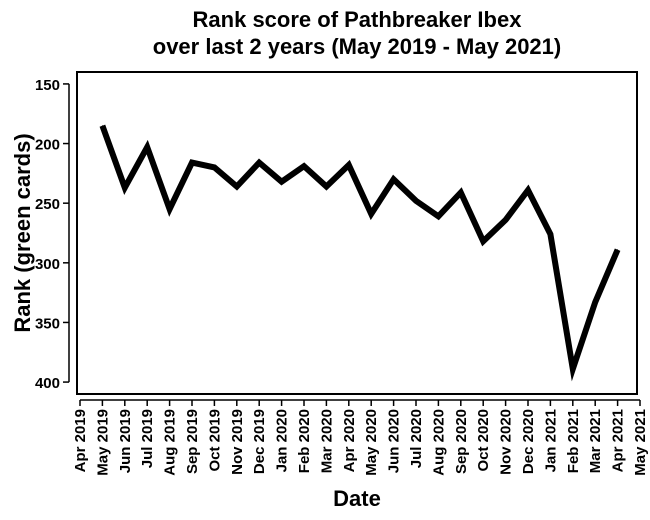  Describe the element at coordinates (438, 442) in the screenshot. I see `x-tick-label: Aug 2020` at that location.